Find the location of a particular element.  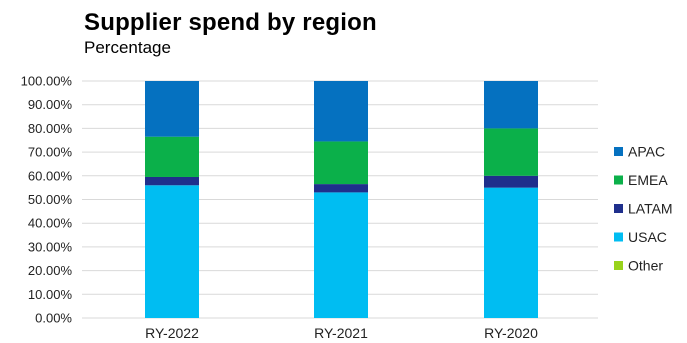

legend-swatch-other is located at coordinates (618, 265).